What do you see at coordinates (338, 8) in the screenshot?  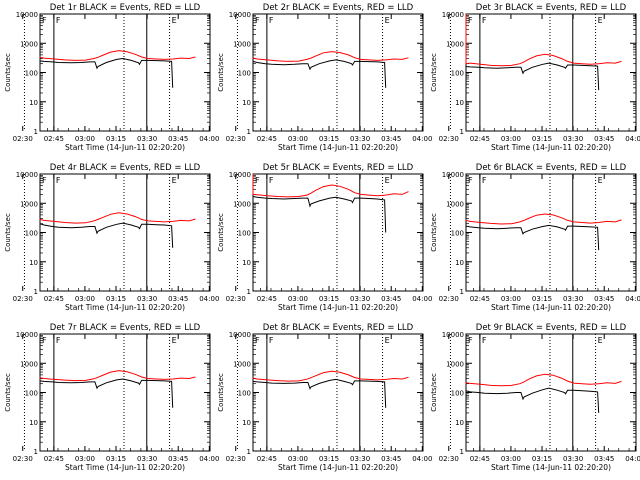 I see `chart-title: Det 2r BLACK = Events, RED = LLD` at bounding box center [338, 8].